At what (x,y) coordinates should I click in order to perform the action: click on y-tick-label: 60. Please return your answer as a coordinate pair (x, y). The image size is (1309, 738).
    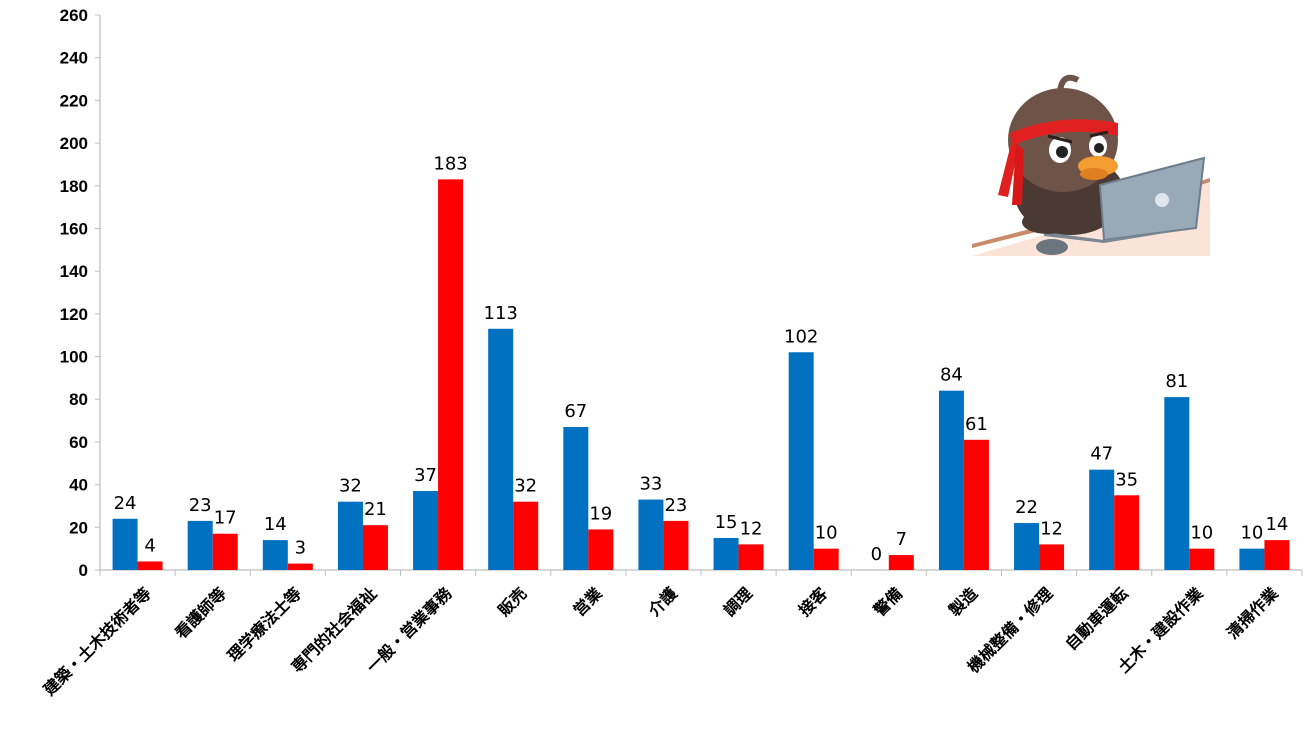
    Looking at the image, I should click on (78, 442).